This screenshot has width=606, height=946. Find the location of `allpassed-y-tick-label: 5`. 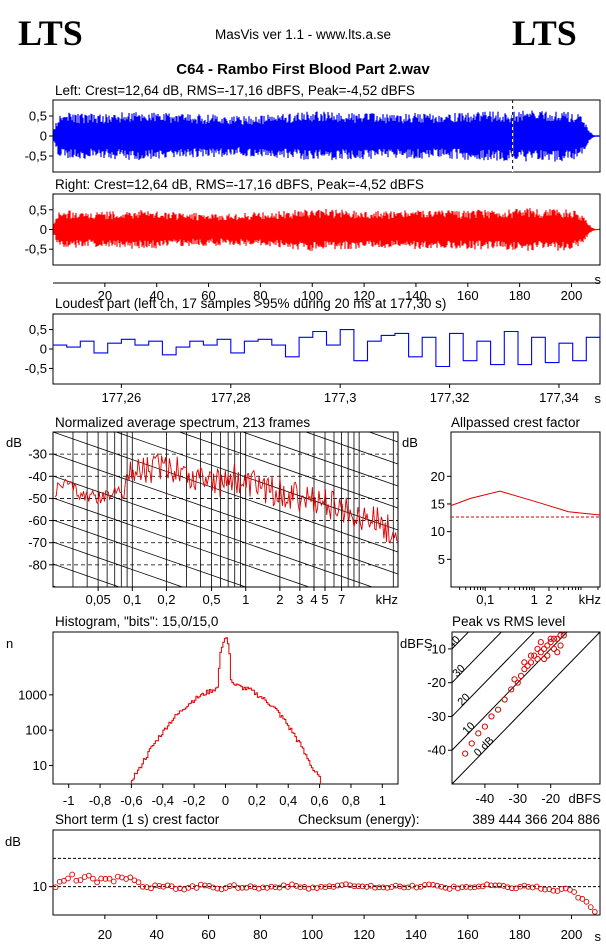

allpassed-y-tick-label: 5 is located at coordinates (441, 559).